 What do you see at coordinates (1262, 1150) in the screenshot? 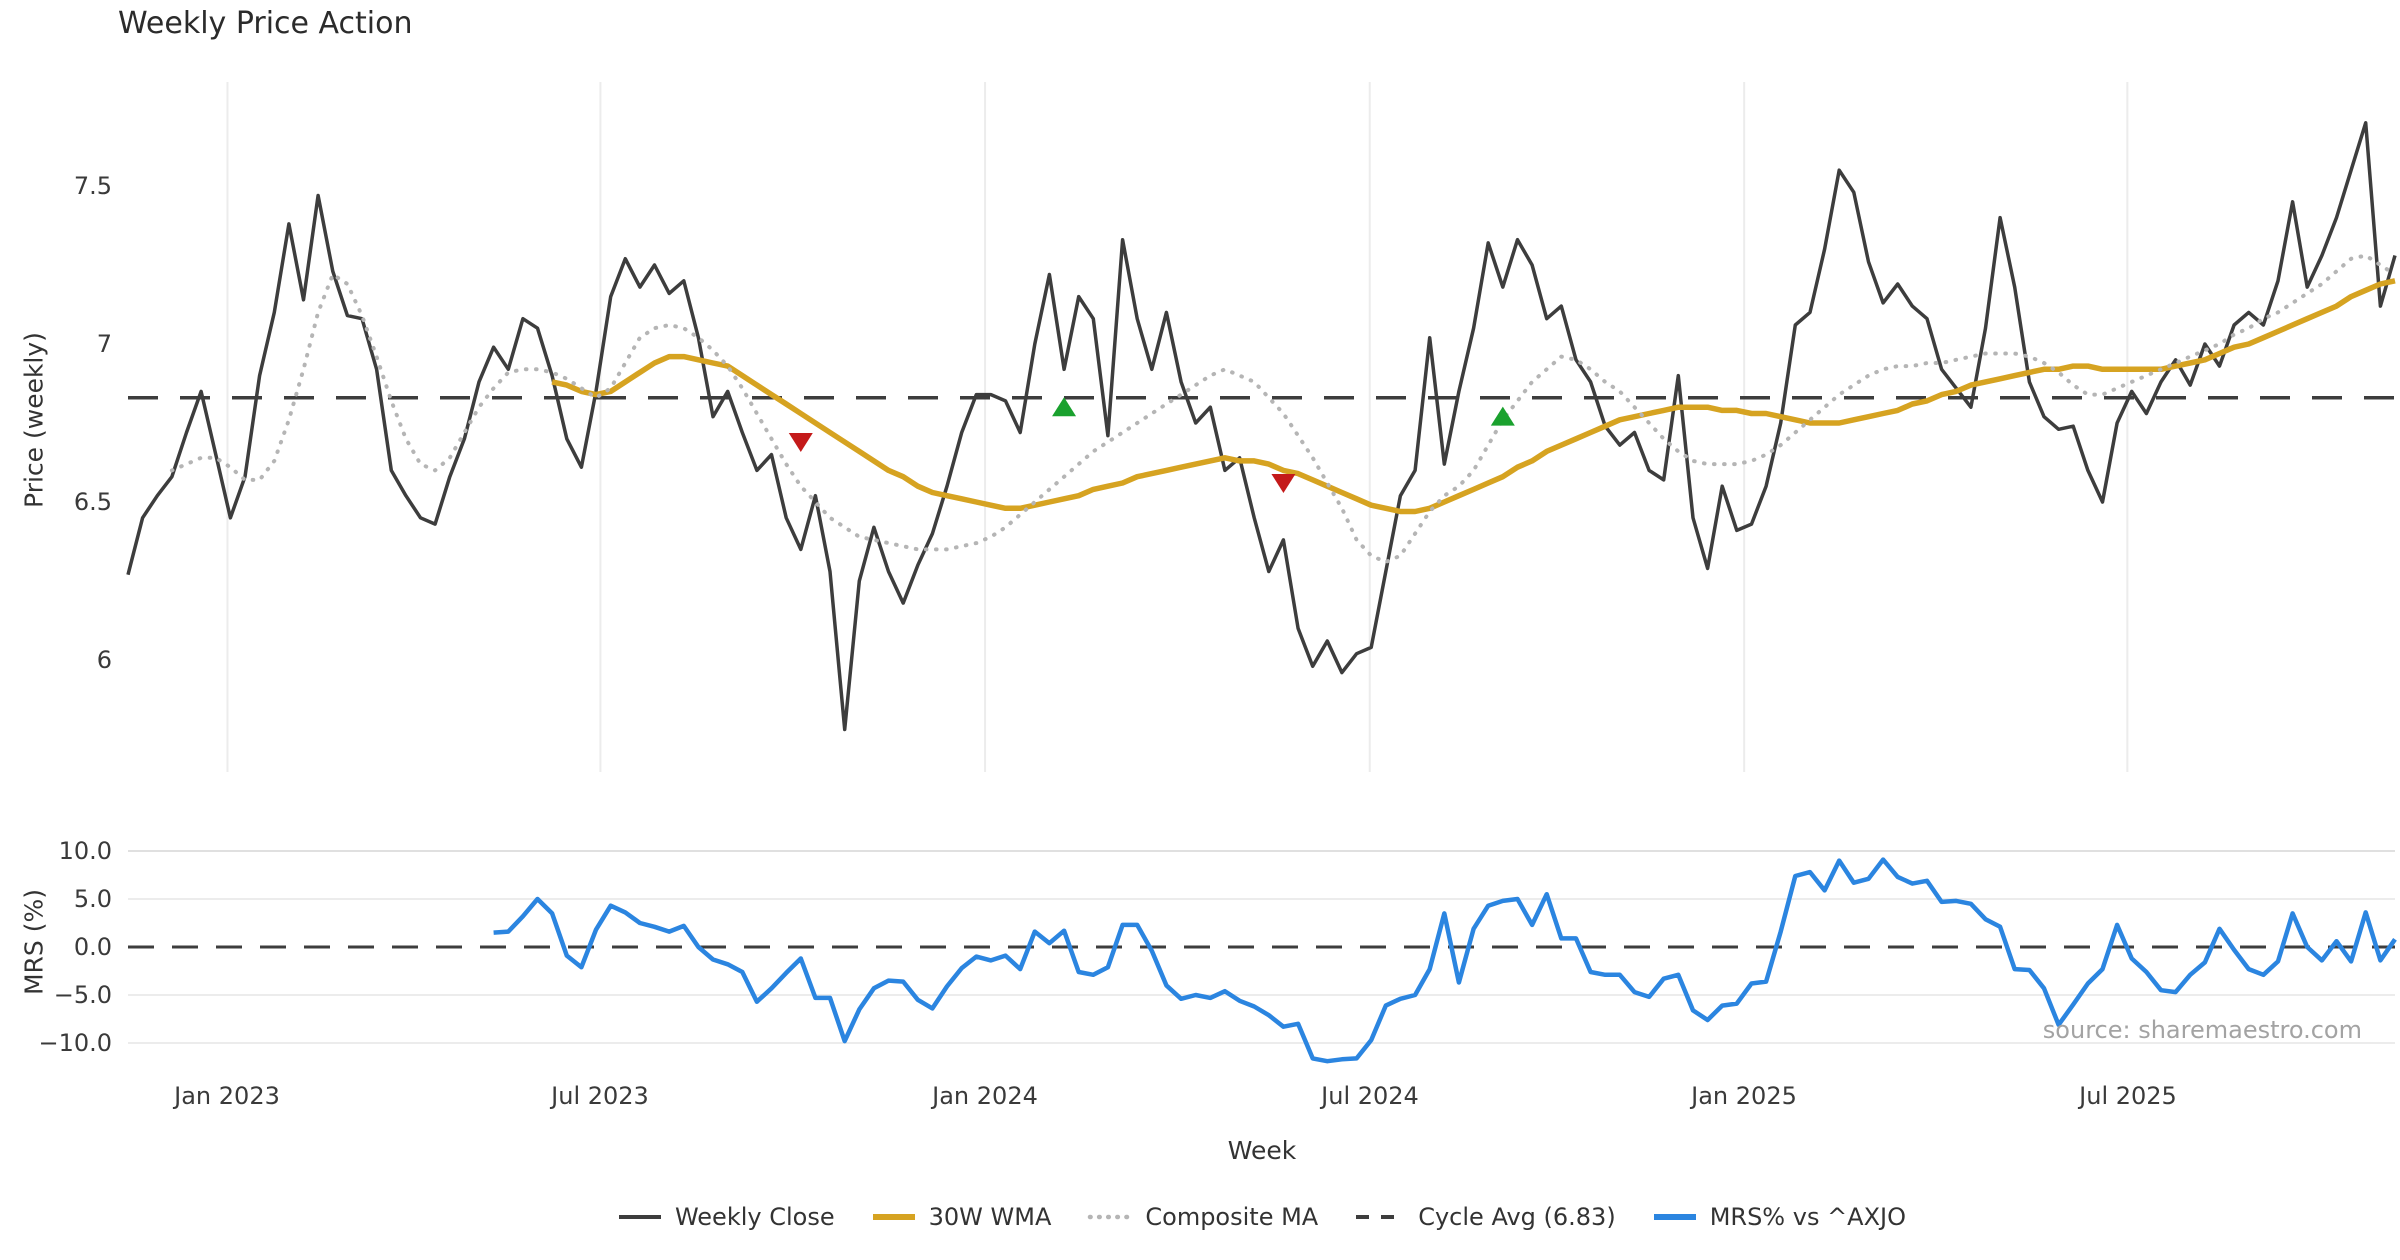
I see `x-axis-label: Week` at bounding box center [1262, 1150].